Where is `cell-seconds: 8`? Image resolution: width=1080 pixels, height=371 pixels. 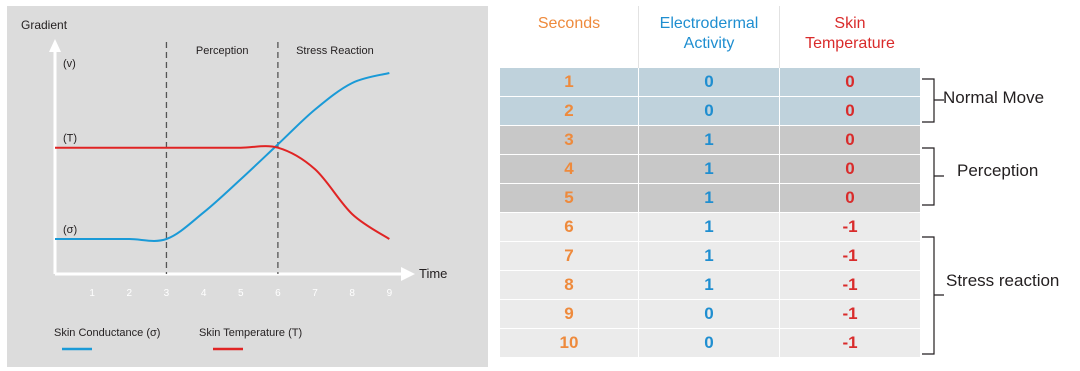
cell-seconds: 8 is located at coordinates (569, 284).